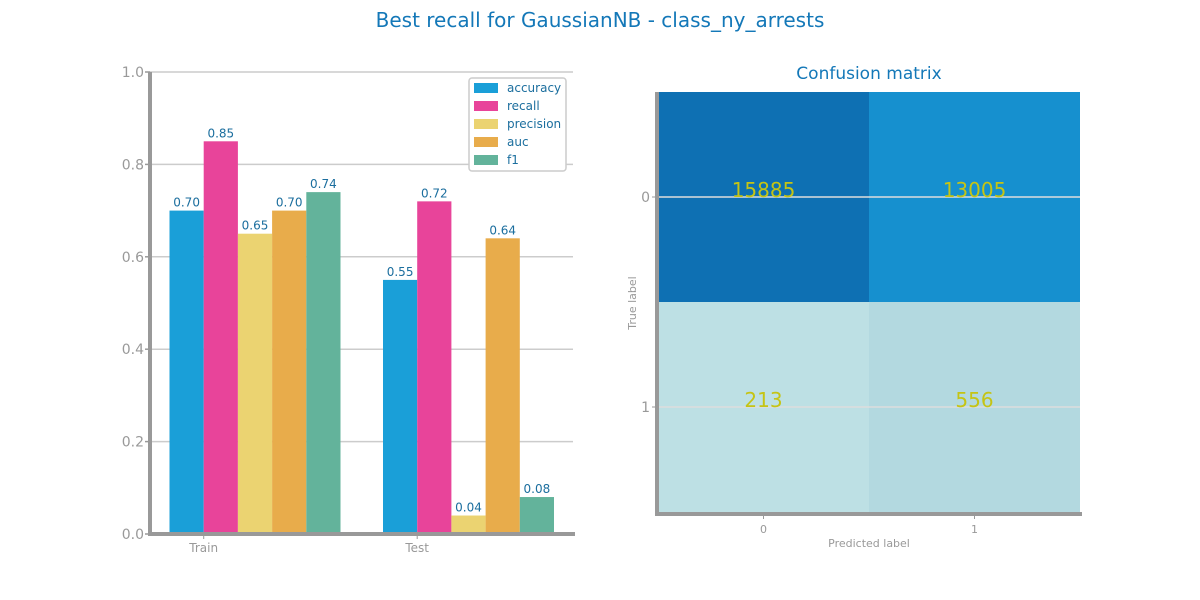 Image resolution: width=1200 pixels, height=600 pixels. What do you see at coordinates (133, 350) in the screenshot?
I see `y-tick-label: 0.4` at bounding box center [133, 350].